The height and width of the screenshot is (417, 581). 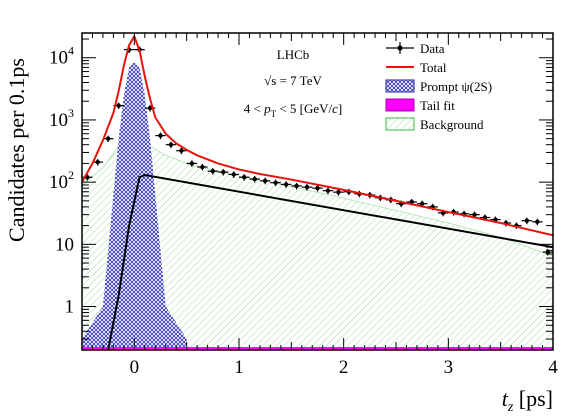 What do you see at coordinates (533, 398) in the screenshot?
I see `x-axis-unit: [ps]` at bounding box center [533, 398].